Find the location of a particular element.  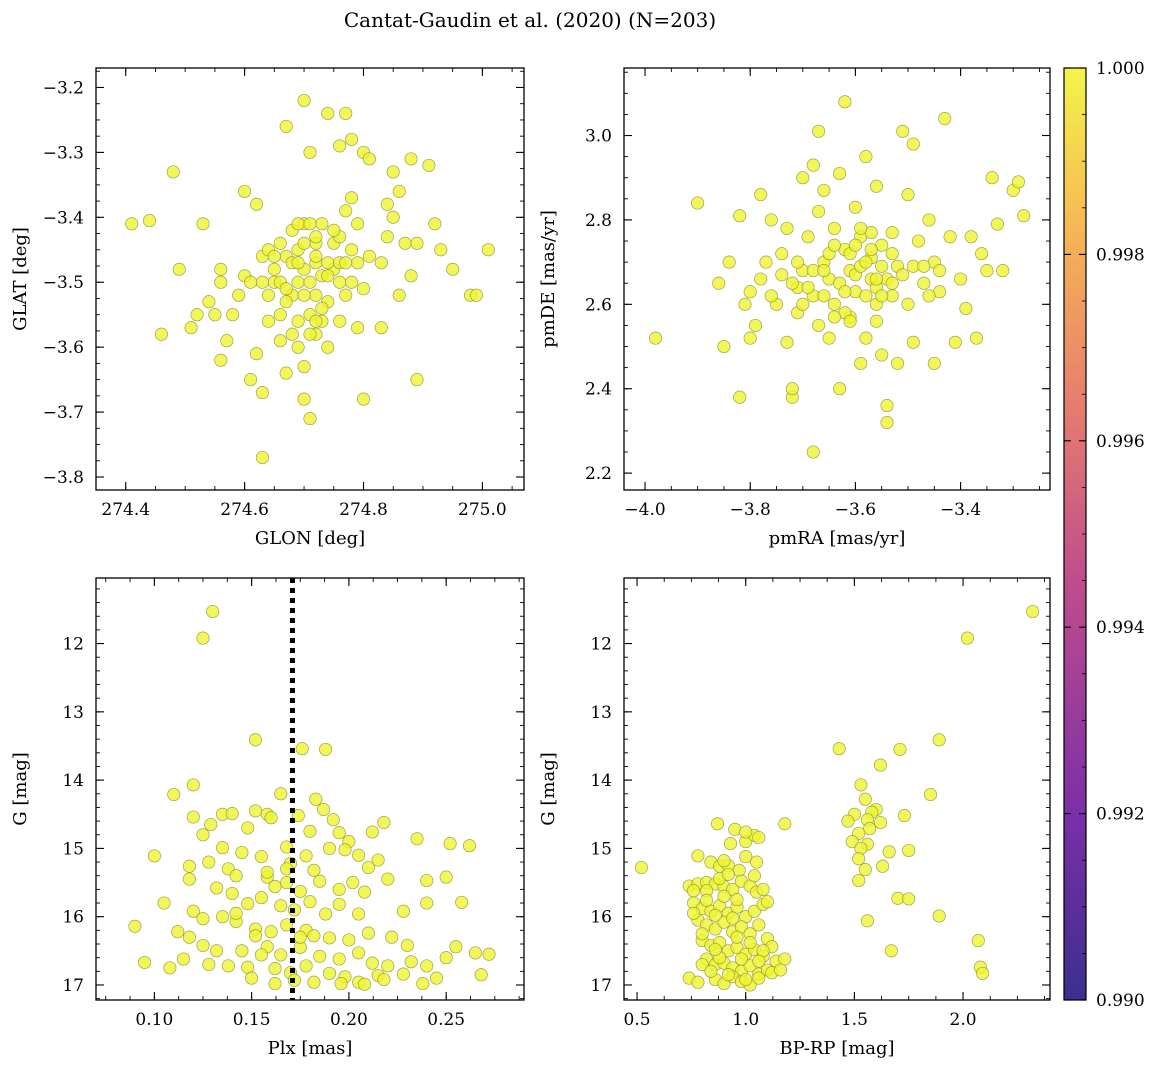

y-tick-label: −3.8 is located at coordinates (63, 478).